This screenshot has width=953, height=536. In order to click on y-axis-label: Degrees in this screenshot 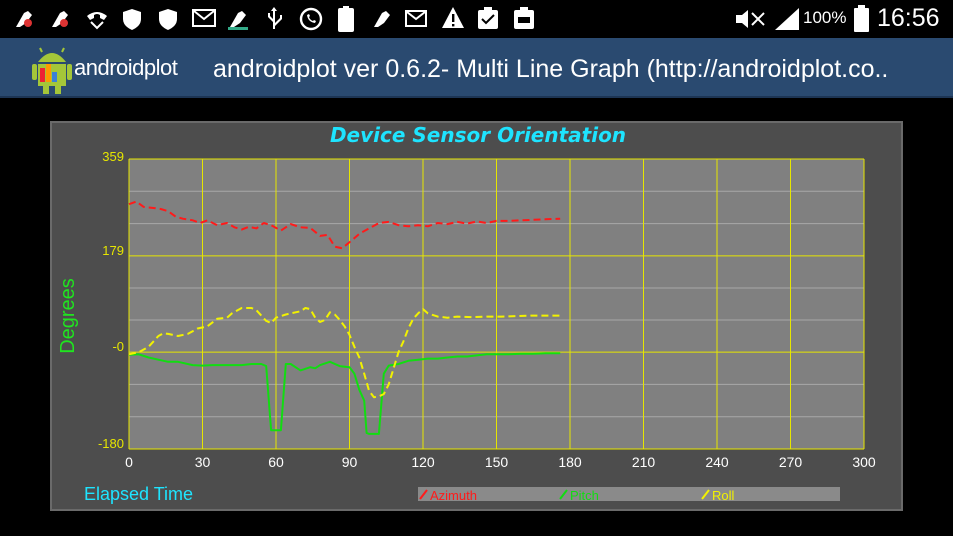, I will do `click(68, 316)`.